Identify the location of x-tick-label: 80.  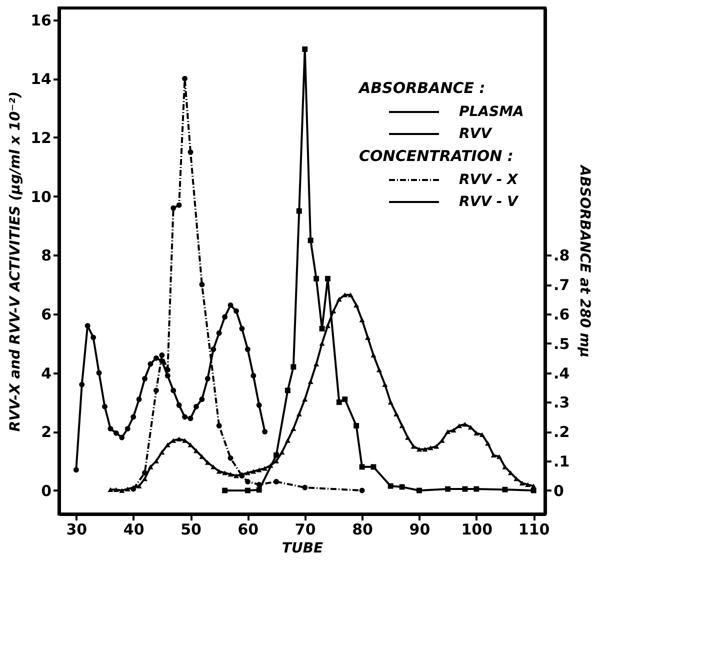
(362, 529).